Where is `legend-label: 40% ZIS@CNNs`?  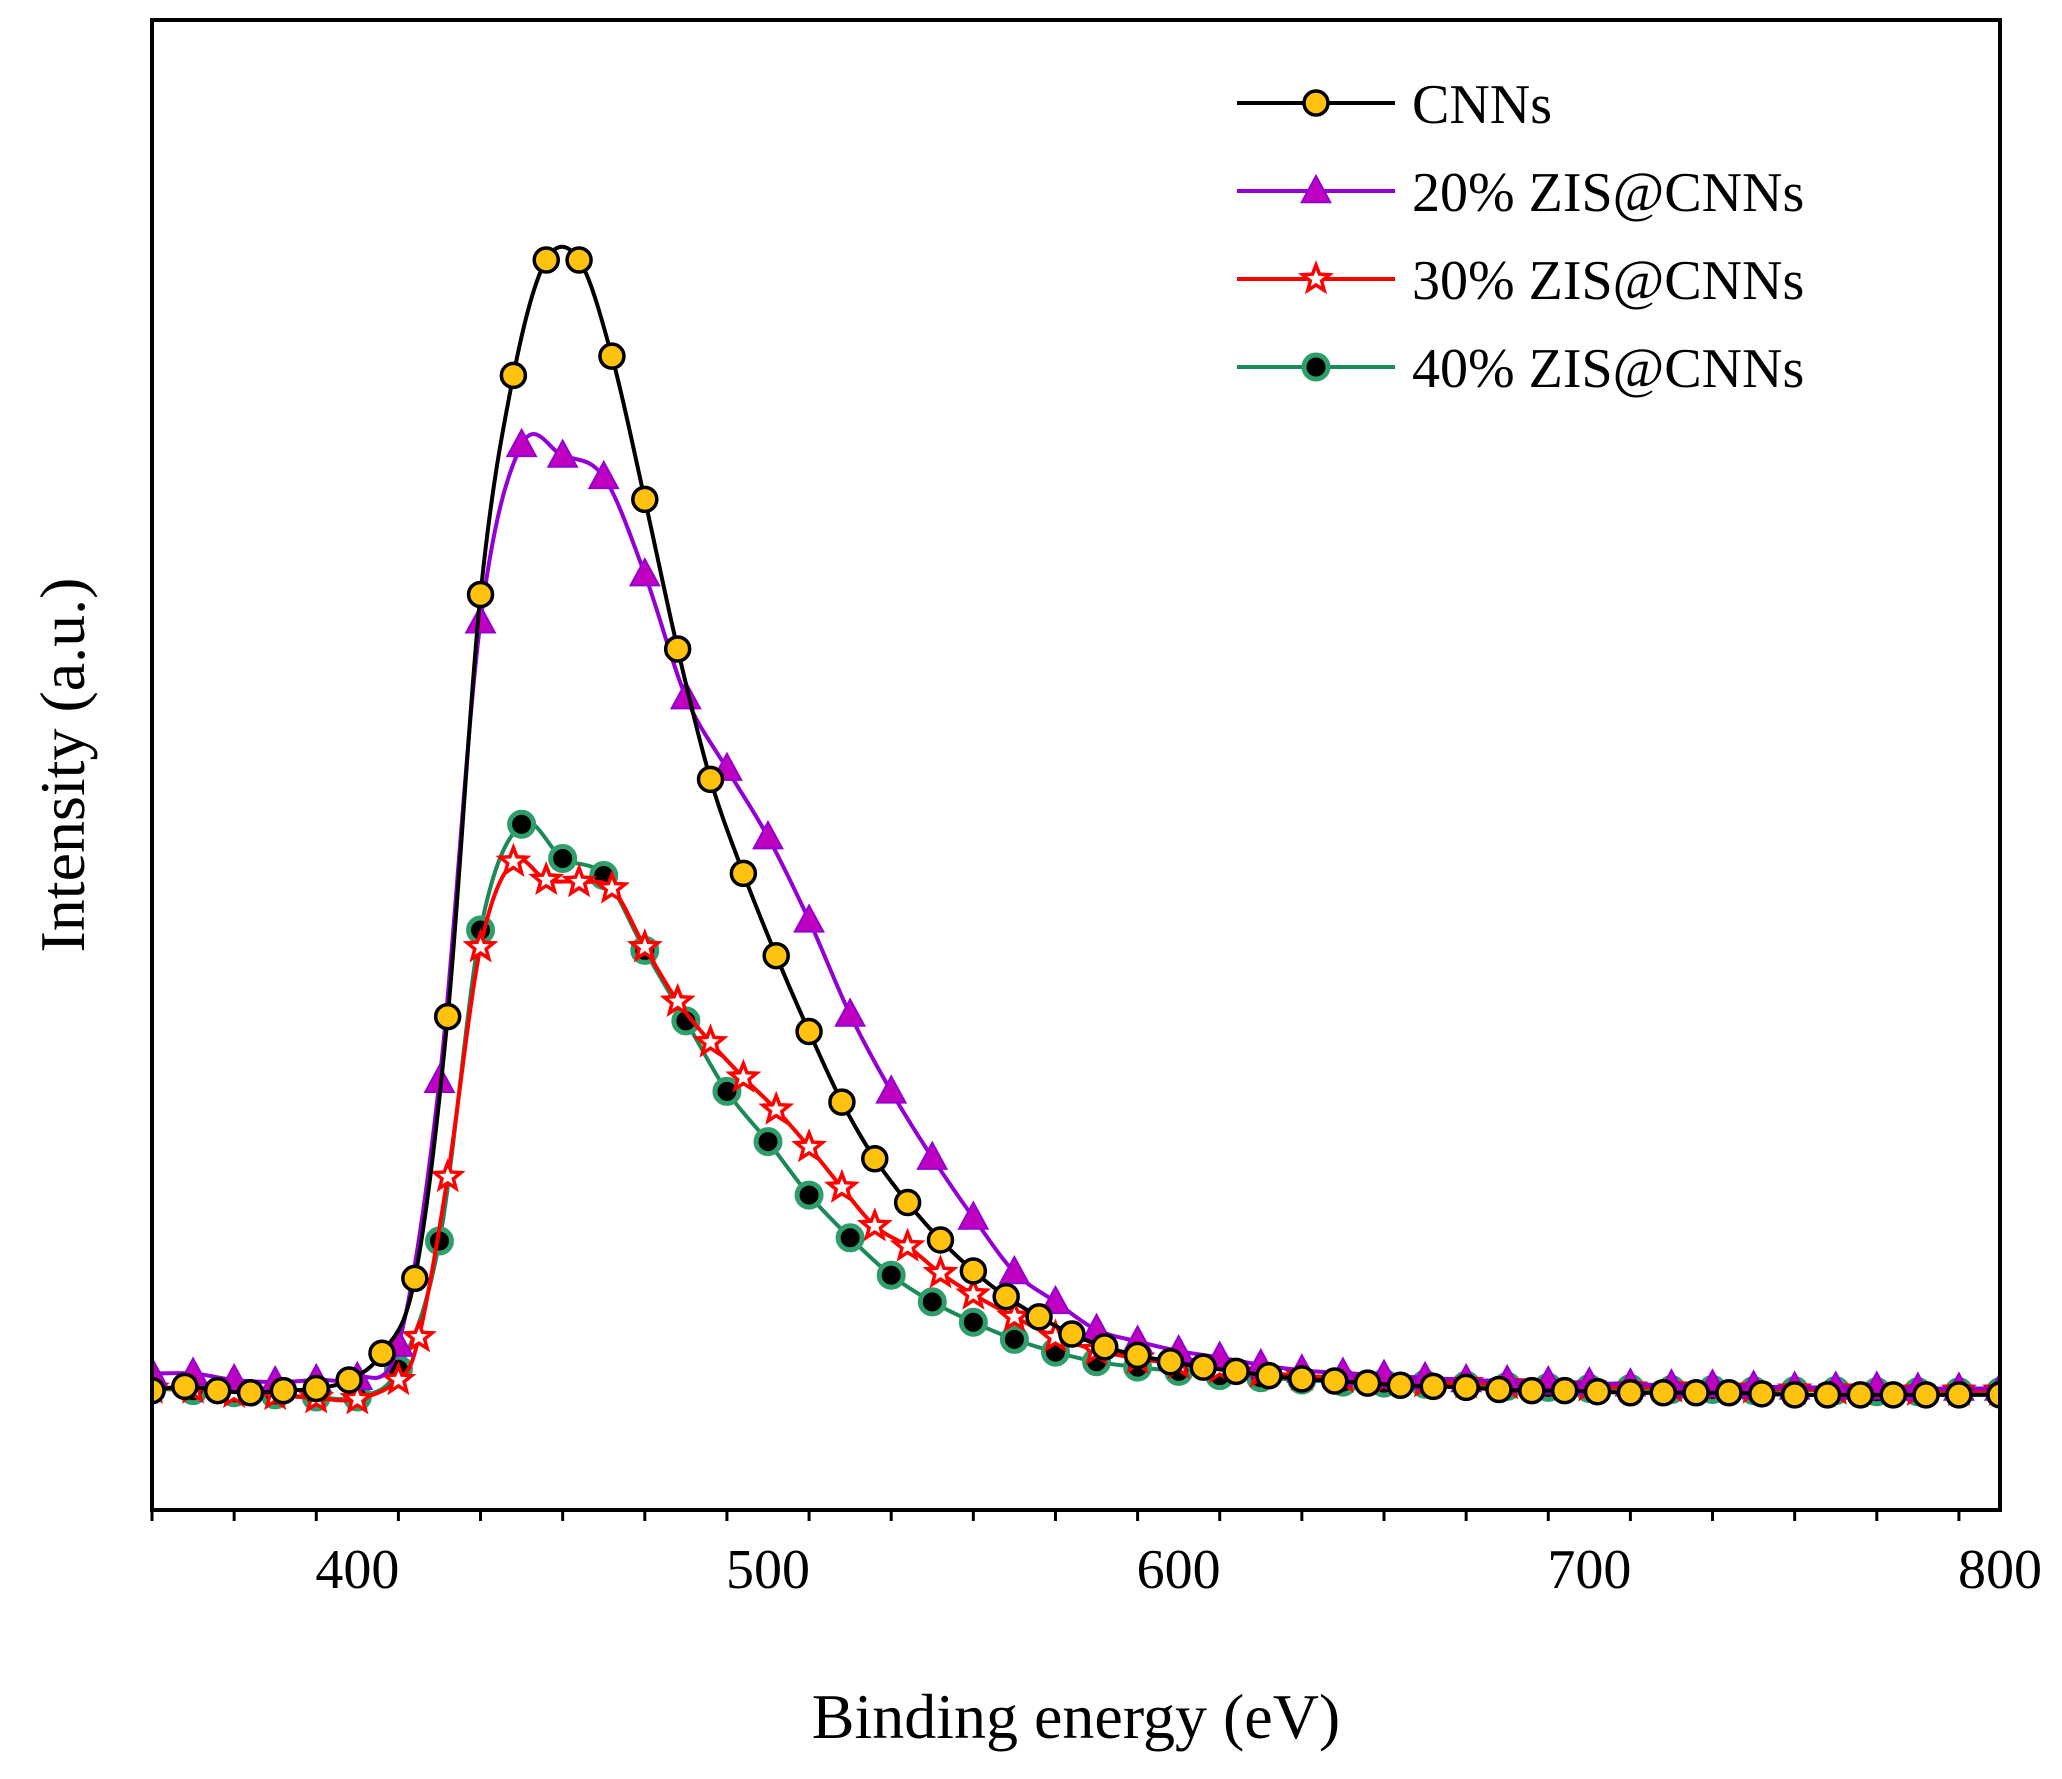
legend-label: 40% ZIS@CNNs is located at coordinates (1608, 369).